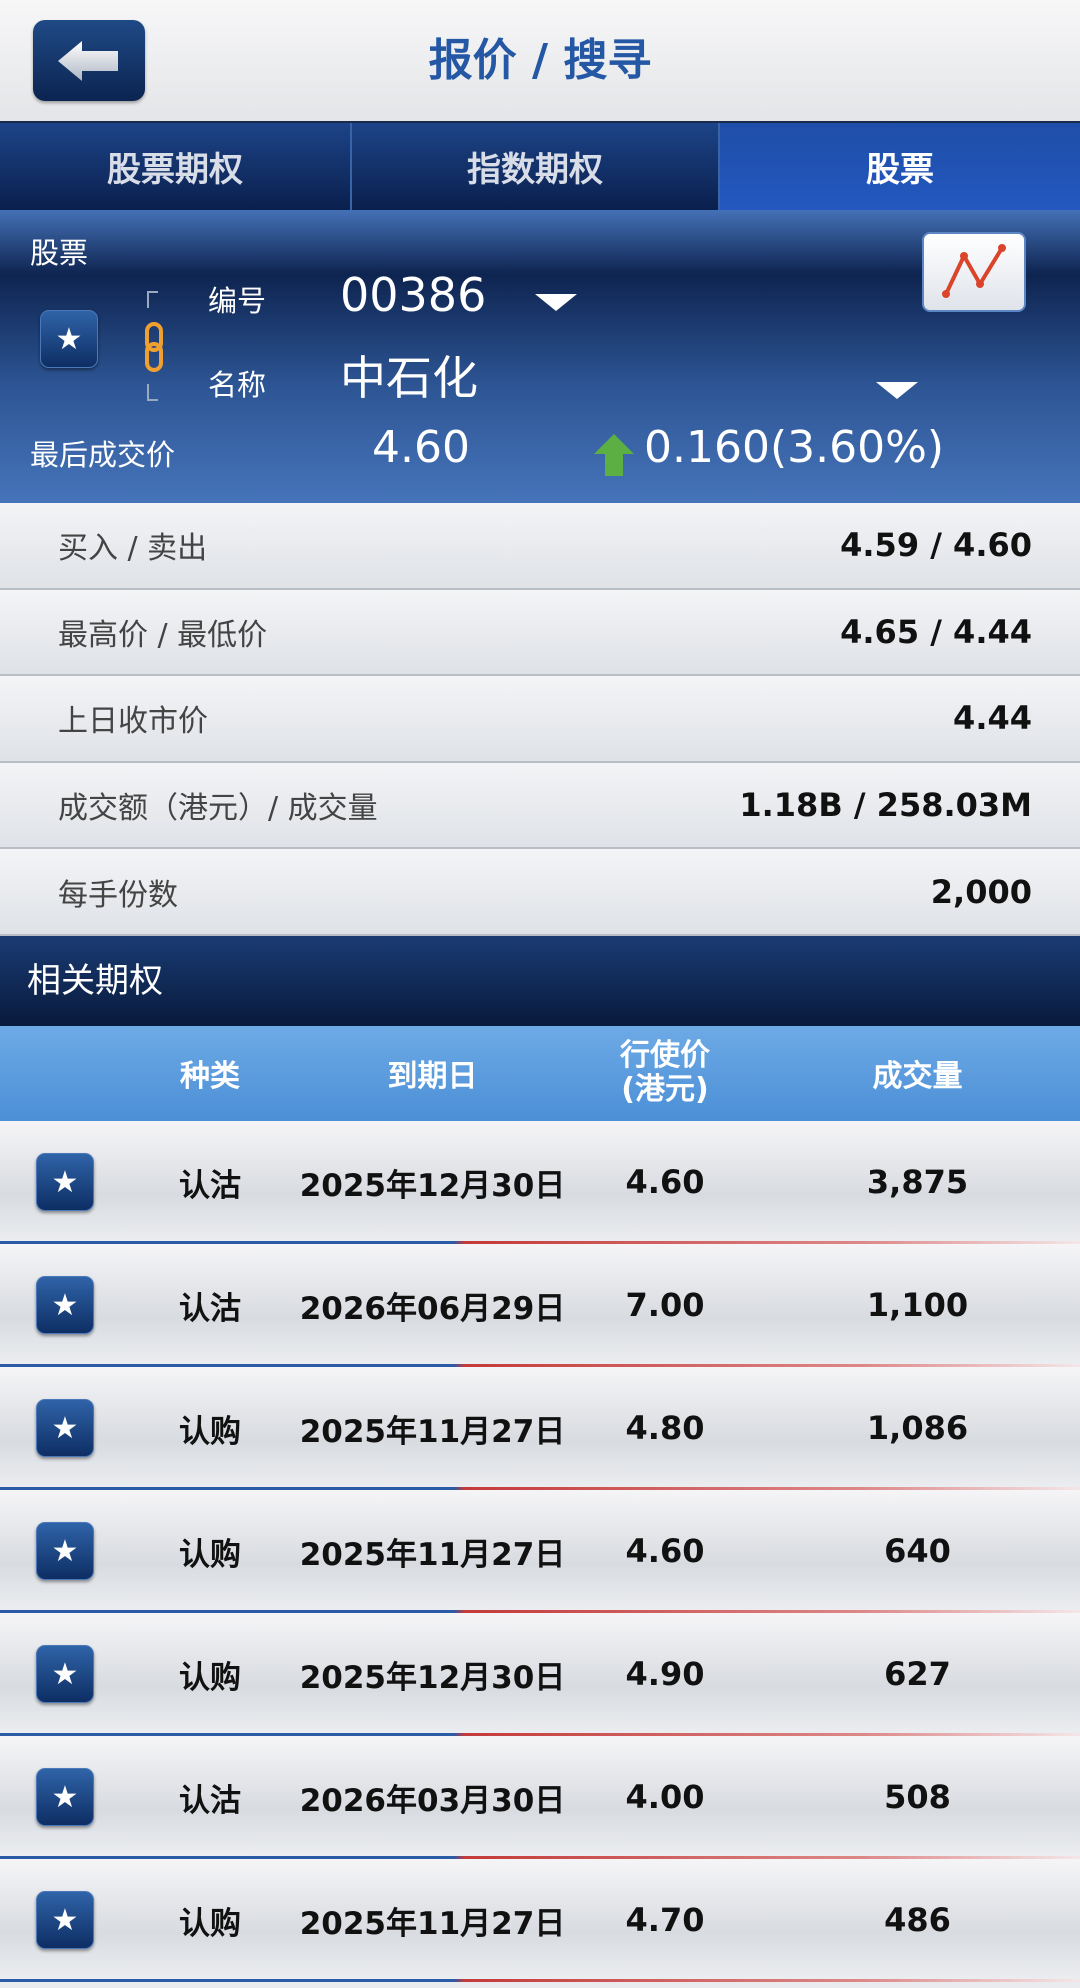 Image resolution: width=1080 pixels, height=1988 pixels. I want to click on name-dropdown-icon, so click(897, 390).